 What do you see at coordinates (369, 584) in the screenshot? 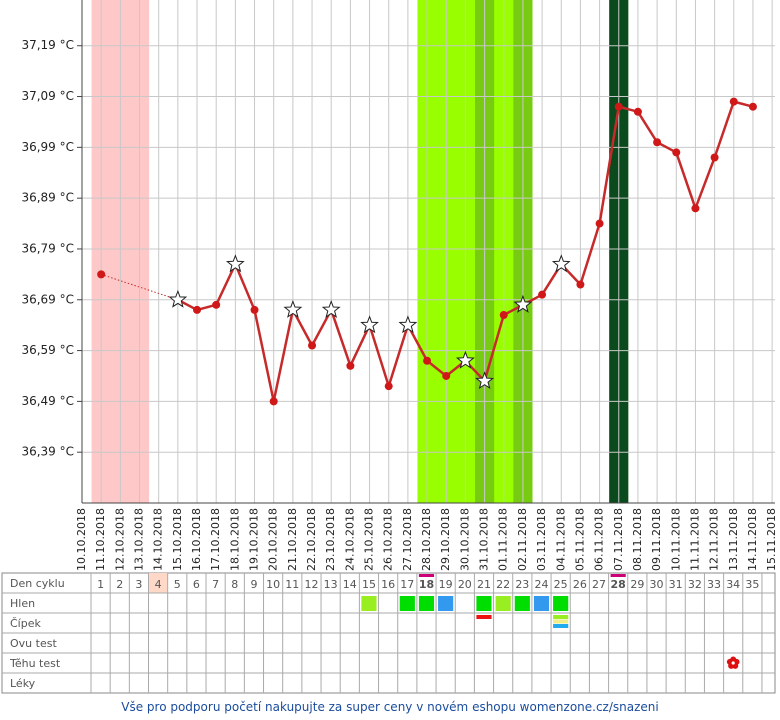
I see `day-number: 15` at bounding box center [369, 584].